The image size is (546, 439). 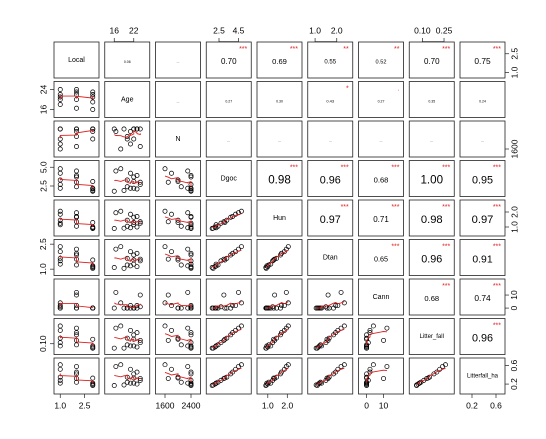 What do you see at coordinates (366, 405) in the screenshot?
I see `tick-label: 0` at bounding box center [366, 405].